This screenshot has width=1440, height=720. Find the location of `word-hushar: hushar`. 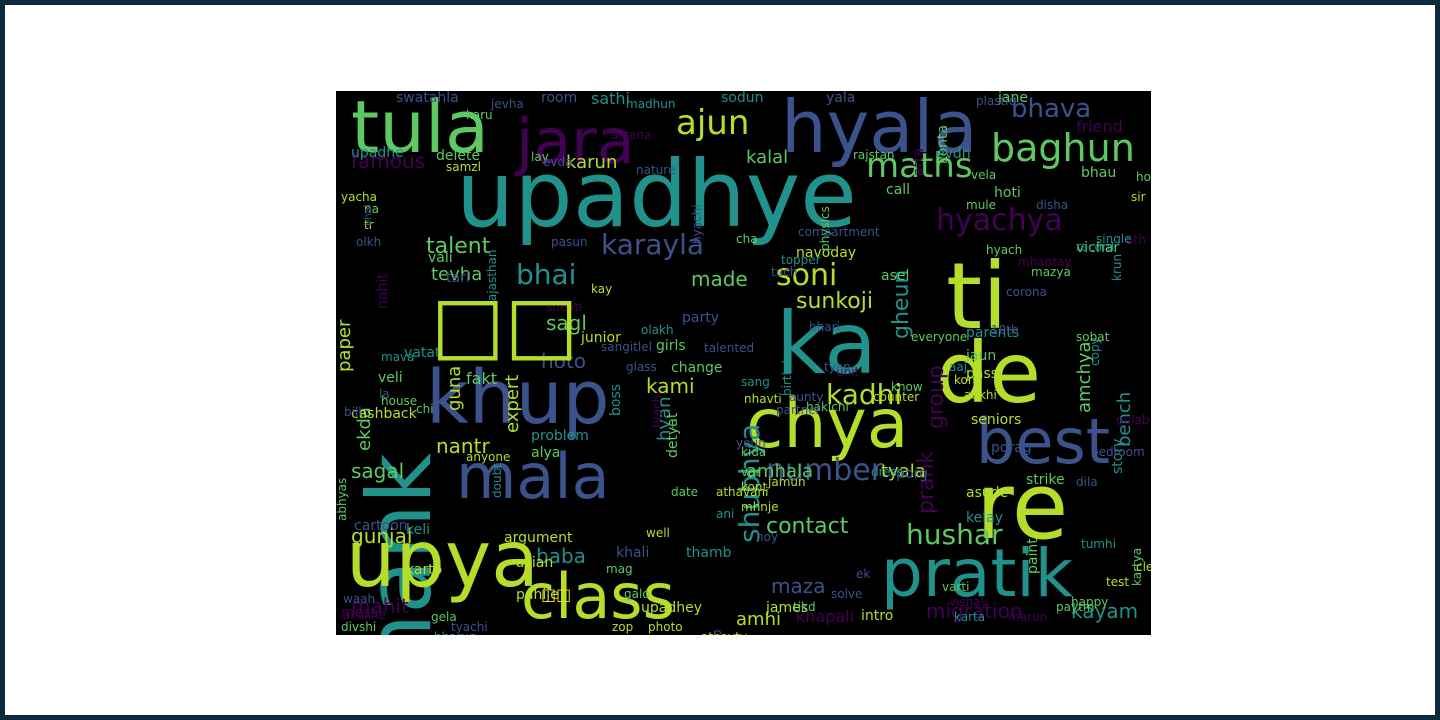

word-hushar: hushar is located at coordinates (954, 534).